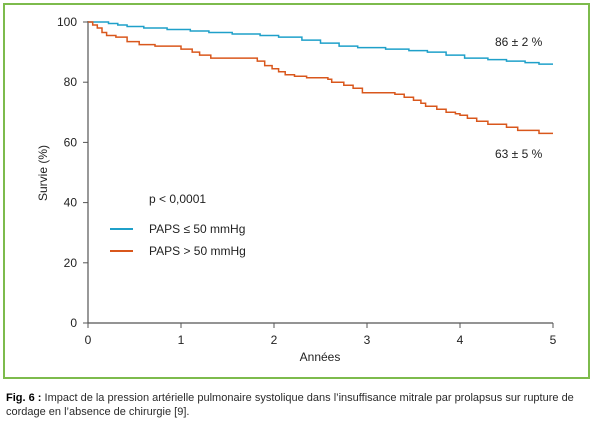  I want to click on series-end-label: 63 ± 5 %, so click(519, 154).